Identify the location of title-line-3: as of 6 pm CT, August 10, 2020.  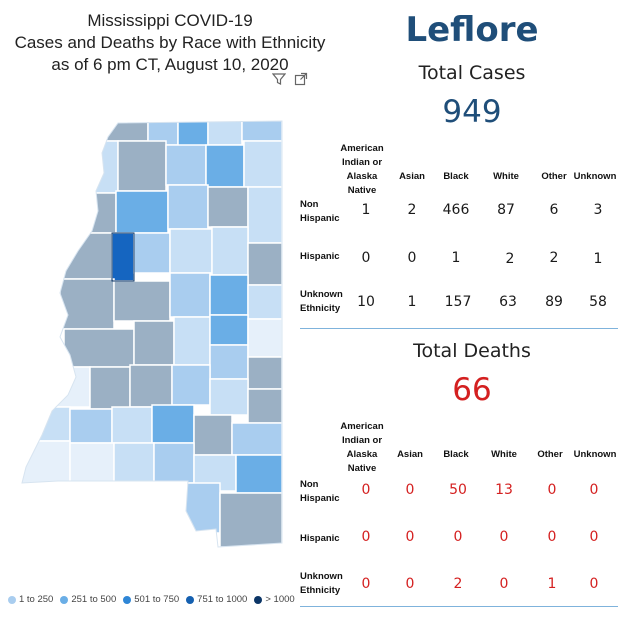
(170, 64).